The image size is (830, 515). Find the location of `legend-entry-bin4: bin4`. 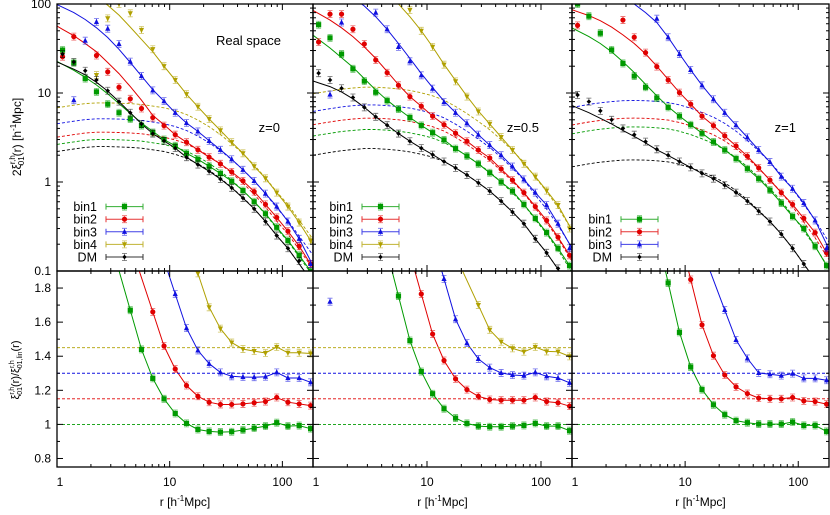

legend-entry-bin4: bin4 is located at coordinates (364, 245).